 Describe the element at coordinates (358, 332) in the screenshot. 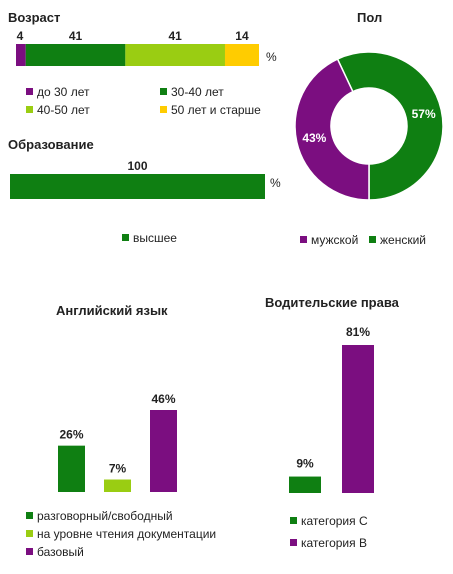

I see `license-bar-value-label: 81%` at that location.